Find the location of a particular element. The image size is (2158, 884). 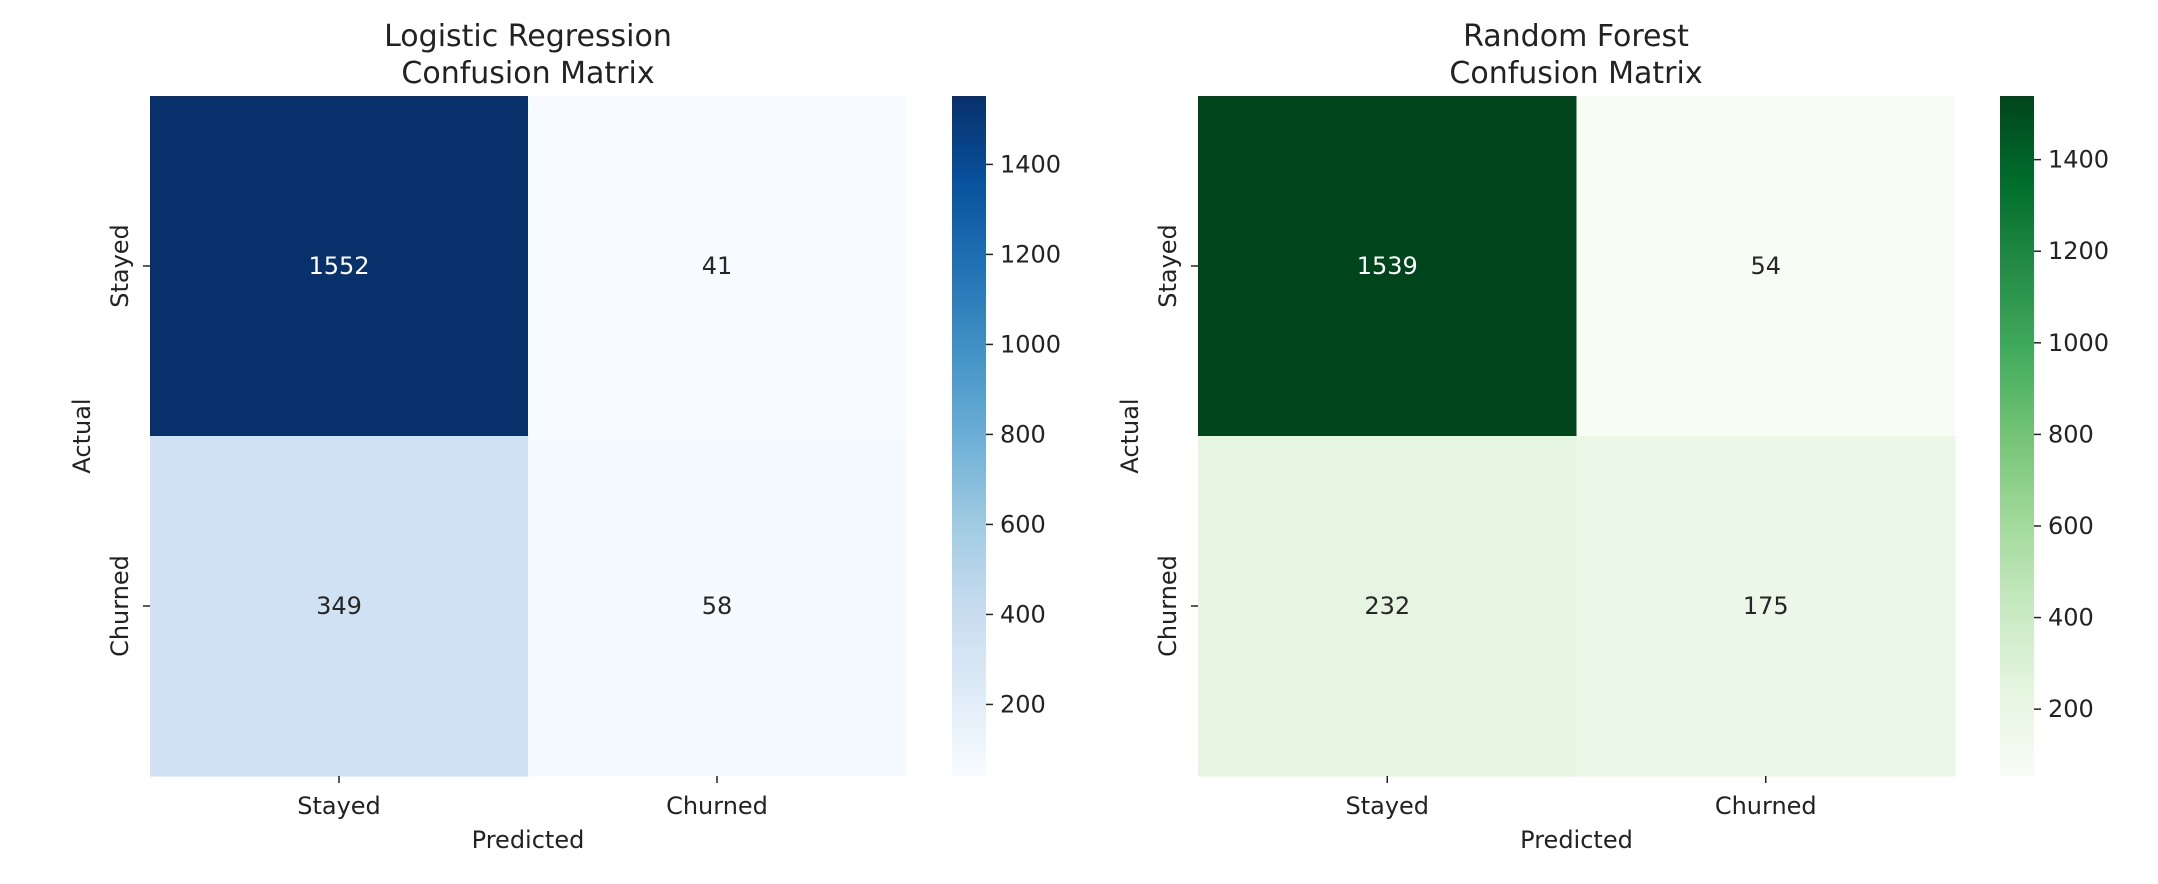

cell-value-label: 41 is located at coordinates (717, 266).